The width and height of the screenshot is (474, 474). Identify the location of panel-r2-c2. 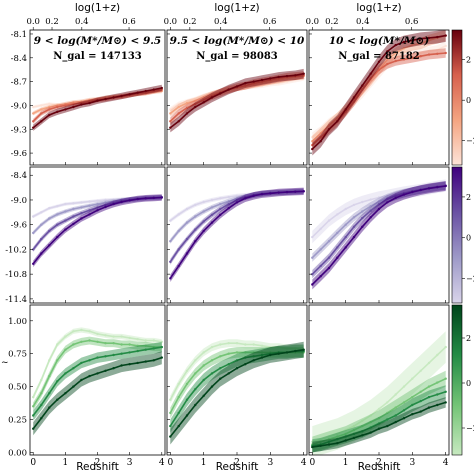
(379, 380).